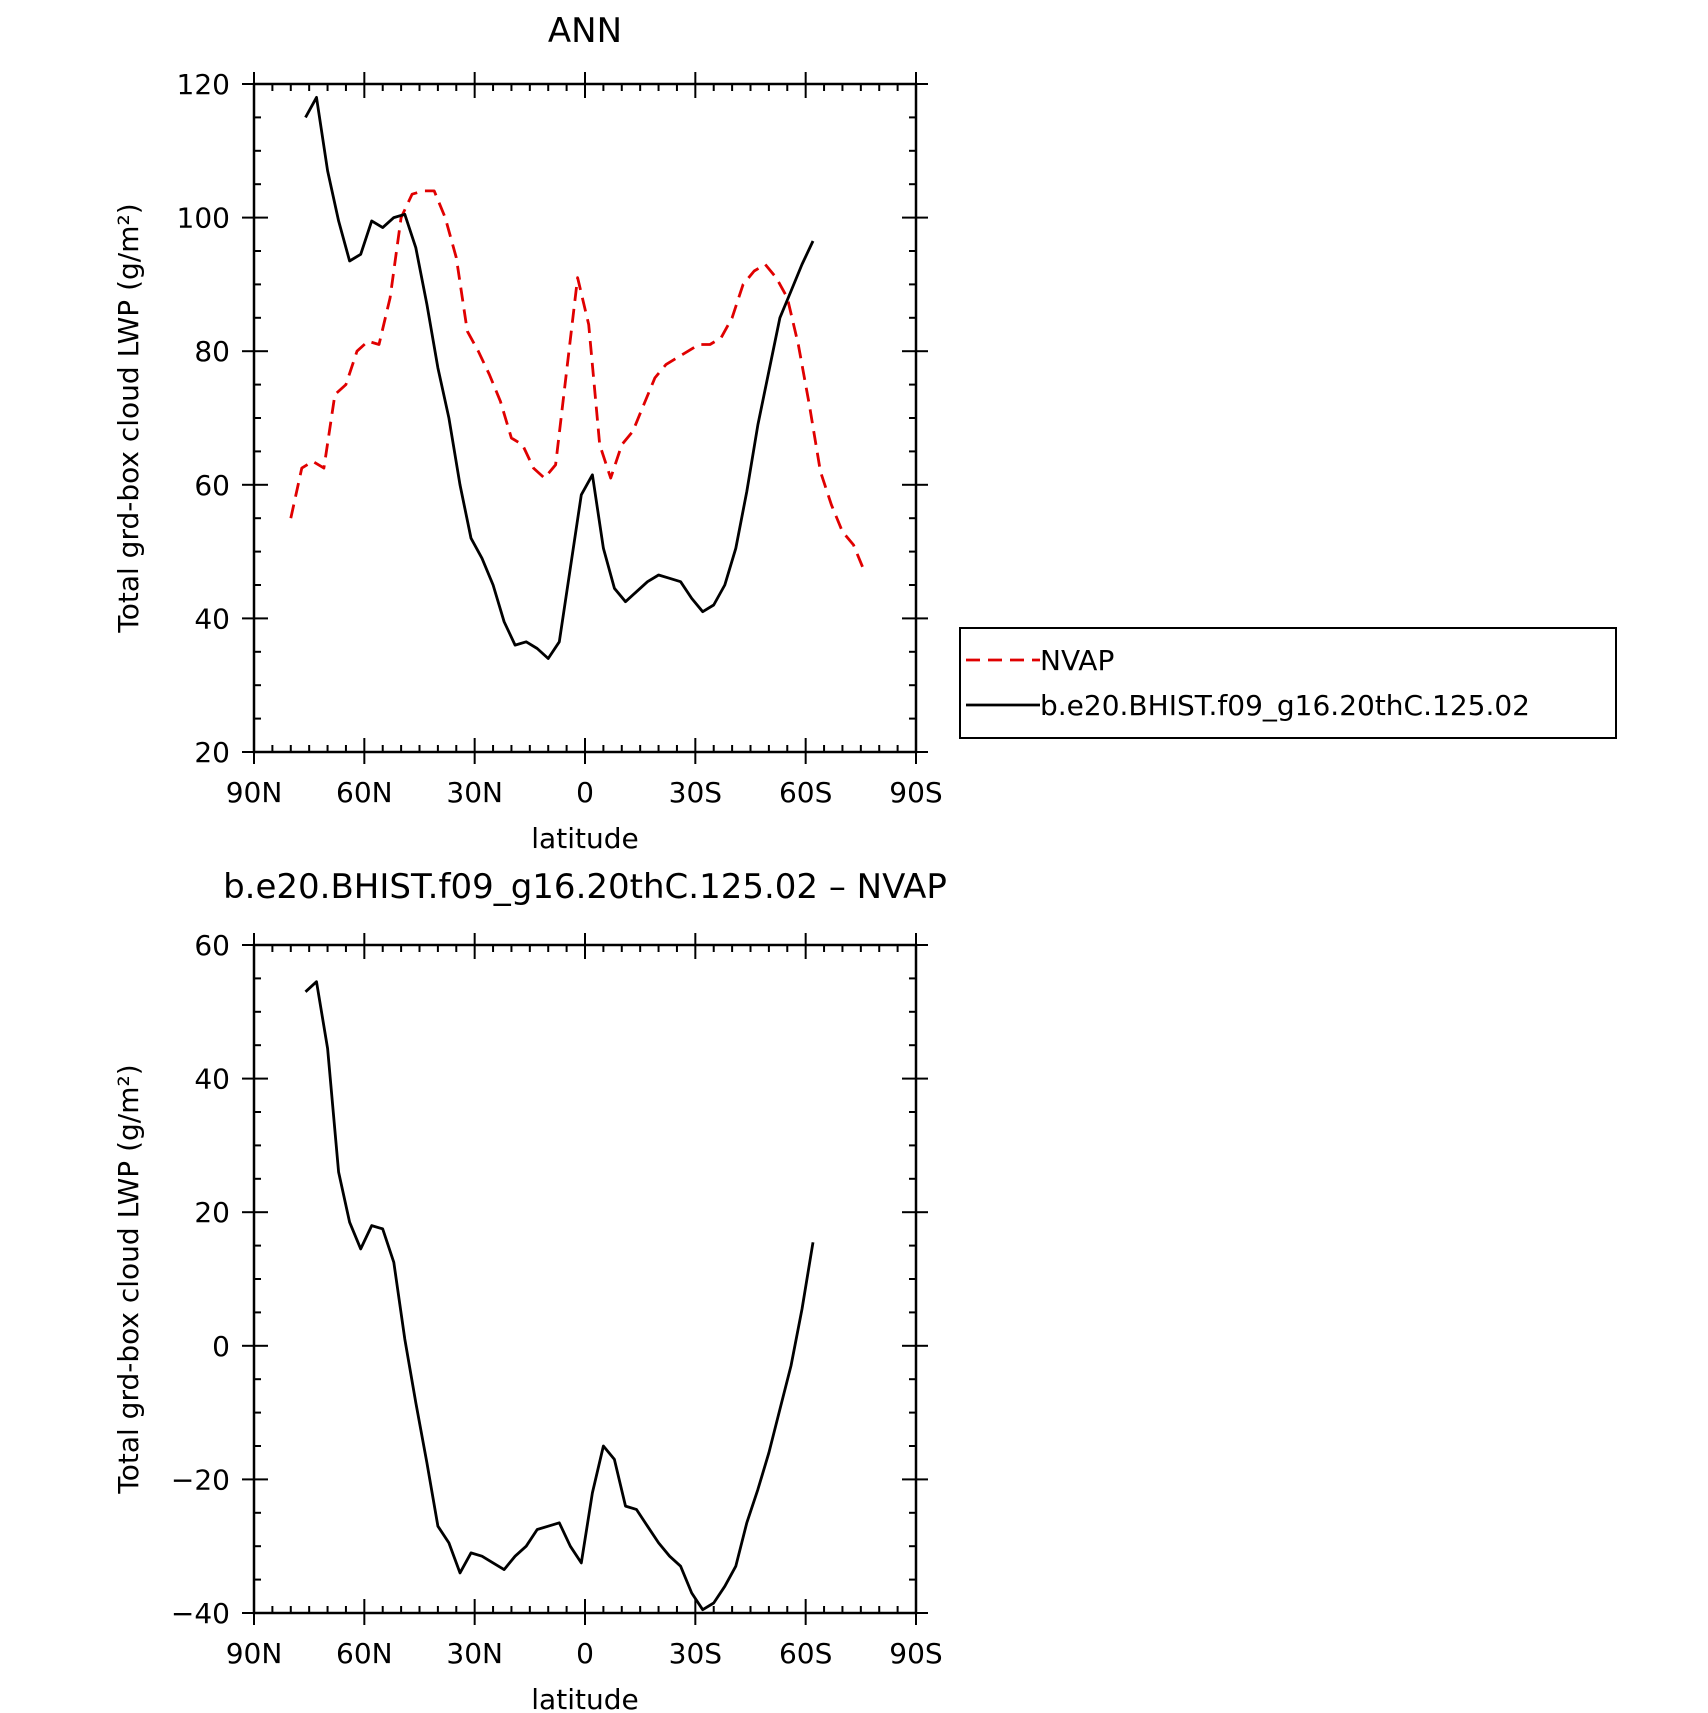 Image resolution: width=1708 pixels, height=1713 pixels. Describe the element at coordinates (203, 84) in the screenshot. I see `y-tick-label: 120` at that location.